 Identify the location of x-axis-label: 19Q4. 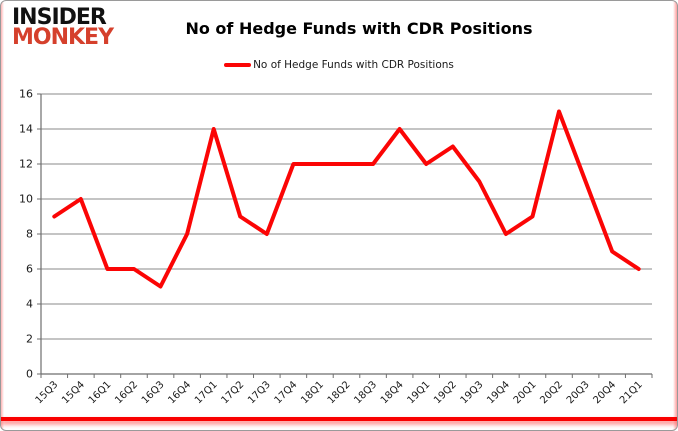
(498, 392).